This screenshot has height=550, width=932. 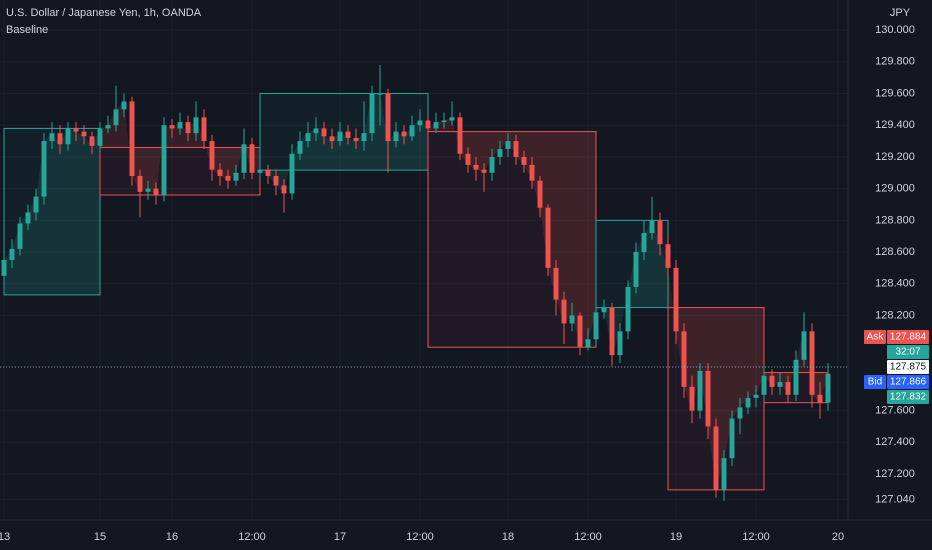 I want to click on y-tick-label: 127.400, so click(x=895, y=442).